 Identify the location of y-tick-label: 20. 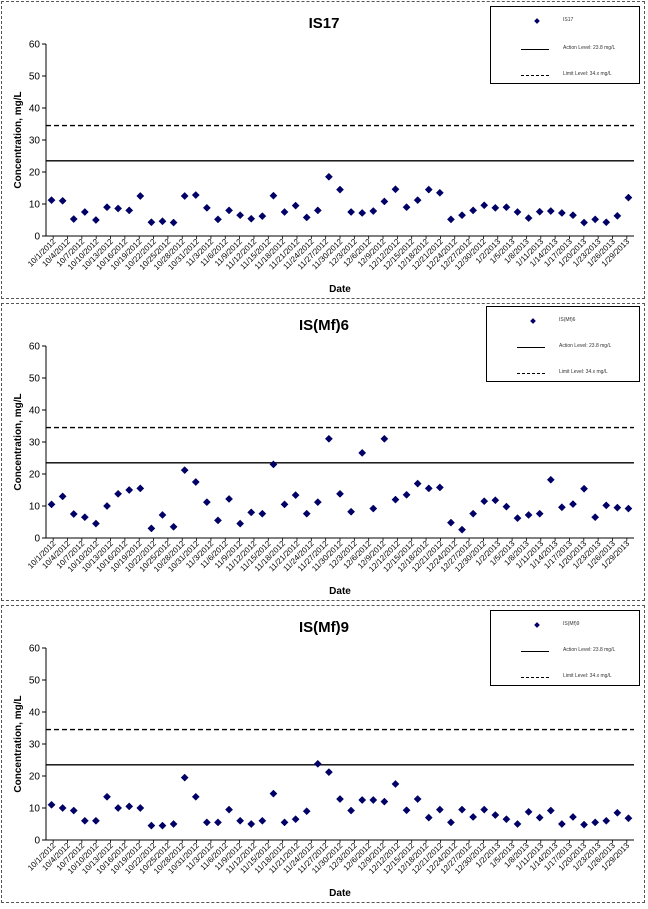
(35, 475).